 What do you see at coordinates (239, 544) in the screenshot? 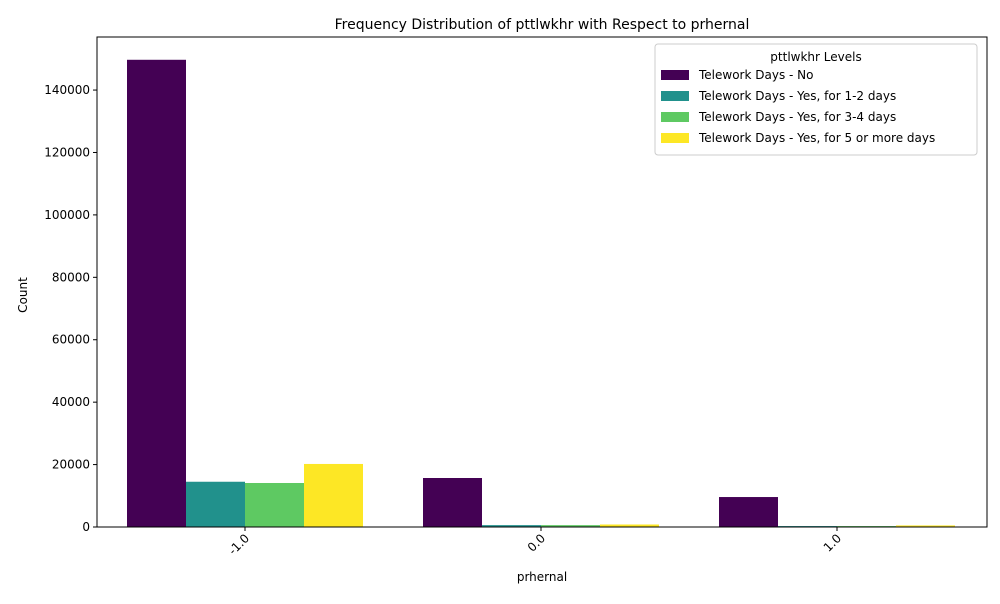
I see `x-tick-label: -1.0` at bounding box center [239, 544].